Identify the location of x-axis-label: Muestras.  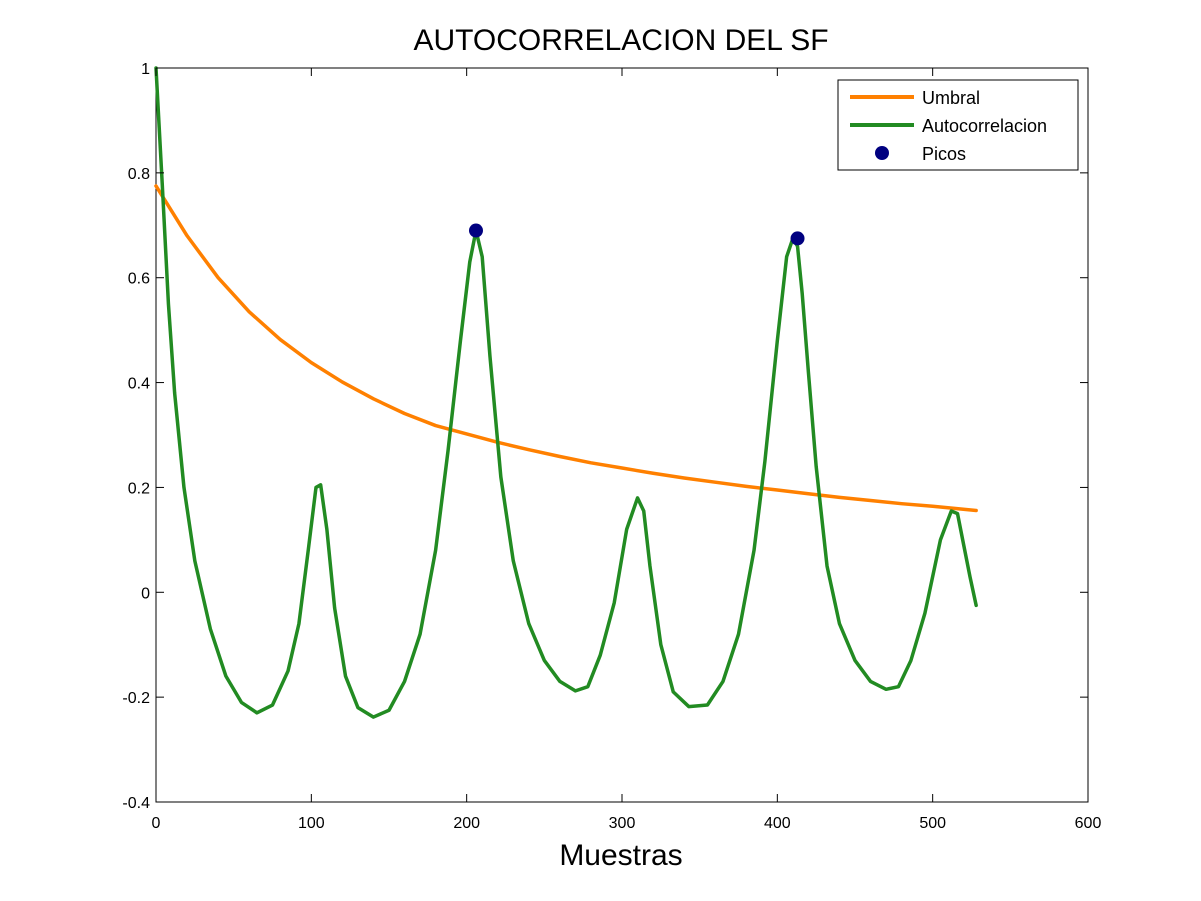
(620, 855).